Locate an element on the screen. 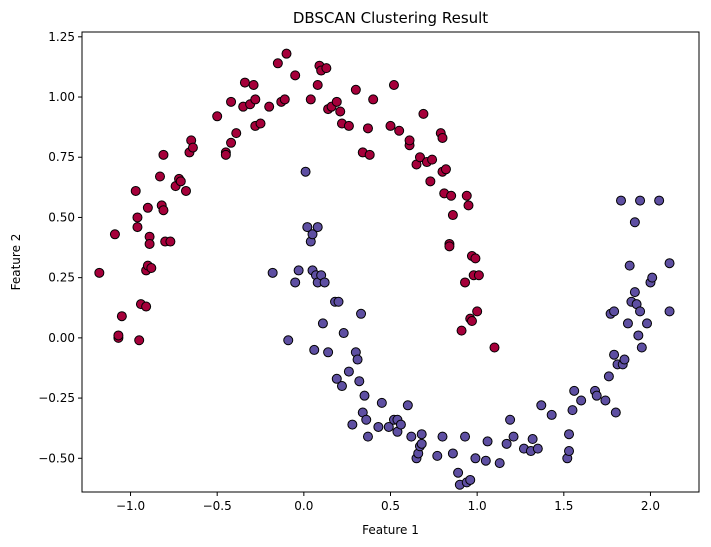 The width and height of the screenshot is (711, 547). y-tick-label: 0.75 is located at coordinates (61, 157).